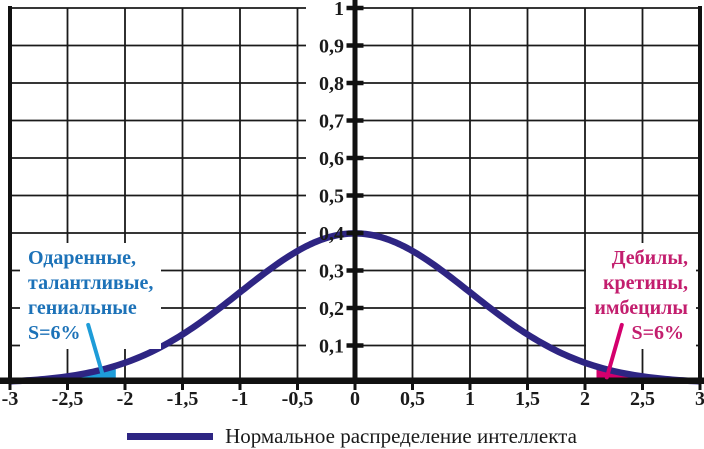 Image resolution: width=704 pixels, height=449 pixels. Describe the element at coordinates (82, 258) in the screenshot. I see `annotation-gifted-line-1: Одаренные,` at that location.